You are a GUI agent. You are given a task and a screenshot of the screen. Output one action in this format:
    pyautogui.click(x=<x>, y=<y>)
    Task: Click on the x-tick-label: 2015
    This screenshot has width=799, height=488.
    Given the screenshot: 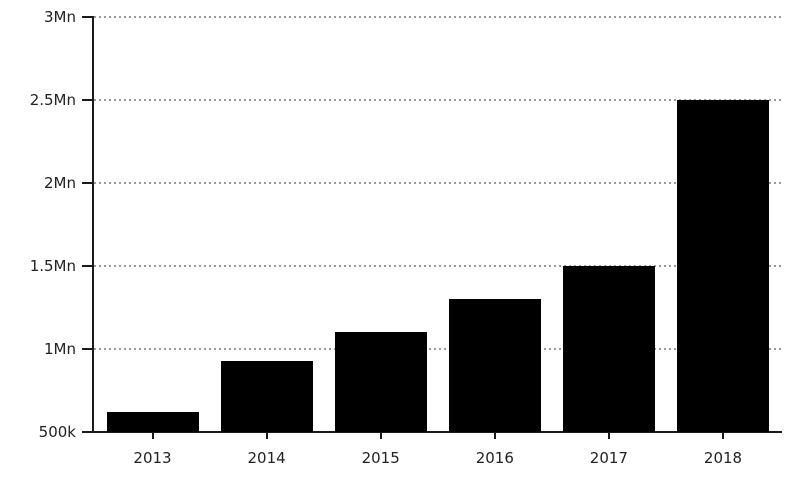 What is the action you would take?
    pyautogui.click(x=380, y=458)
    